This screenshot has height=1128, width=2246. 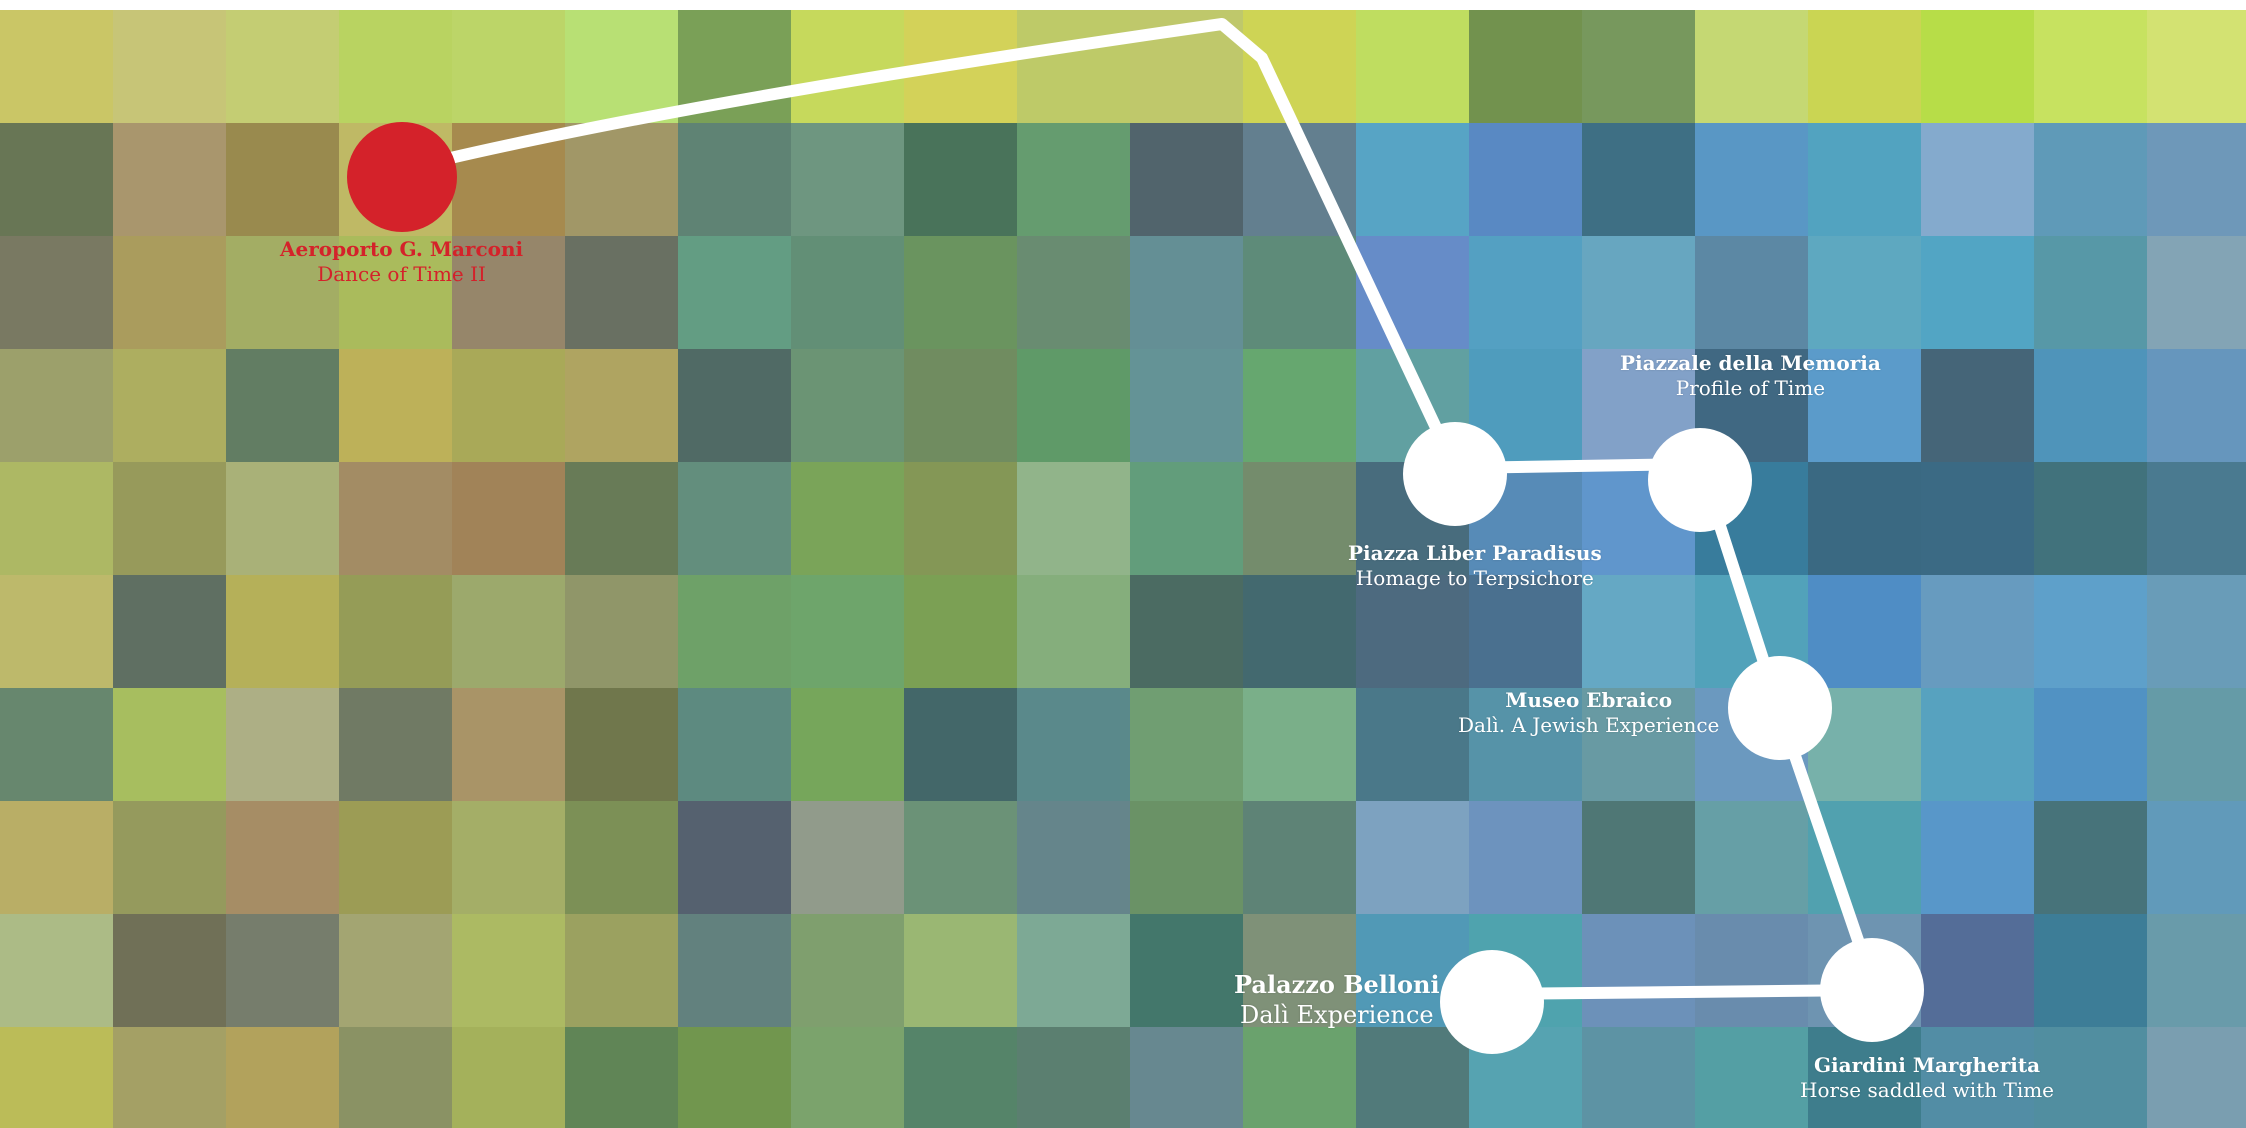 I want to click on stop-work: Horse saddled with Time, so click(x=1927, y=1090).